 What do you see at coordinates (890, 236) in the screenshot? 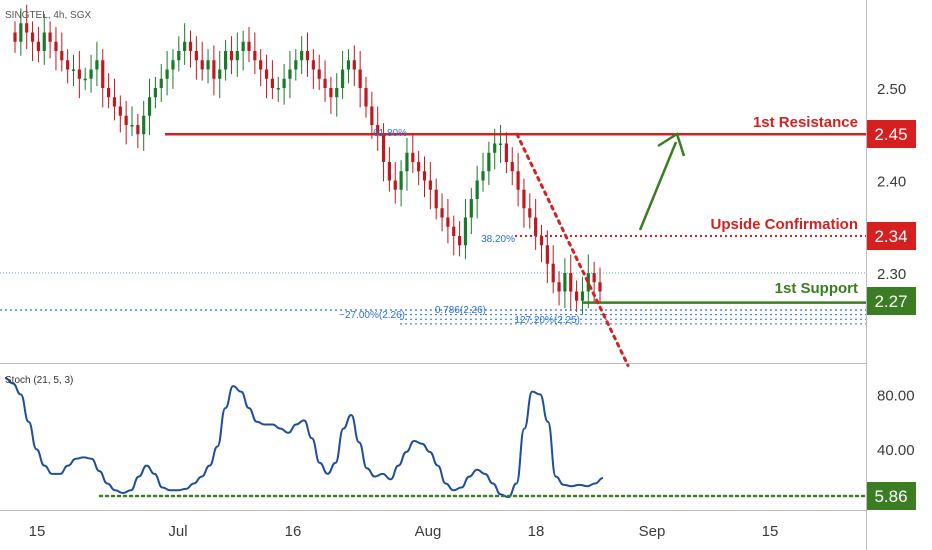
I see `svg-text: 2.34` at bounding box center [890, 236].